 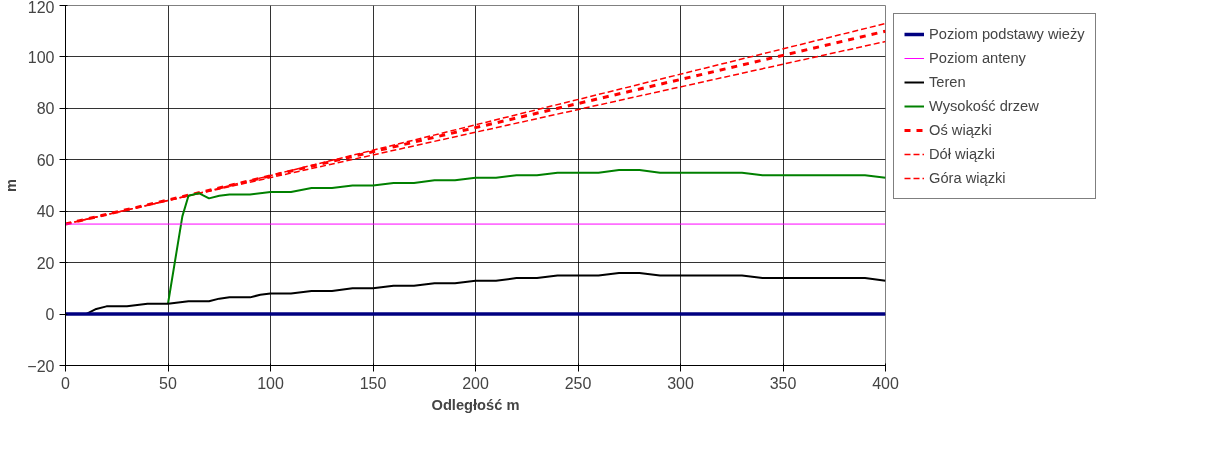 What do you see at coordinates (41, 8) in the screenshot?
I see `y-tick-label: 120` at bounding box center [41, 8].